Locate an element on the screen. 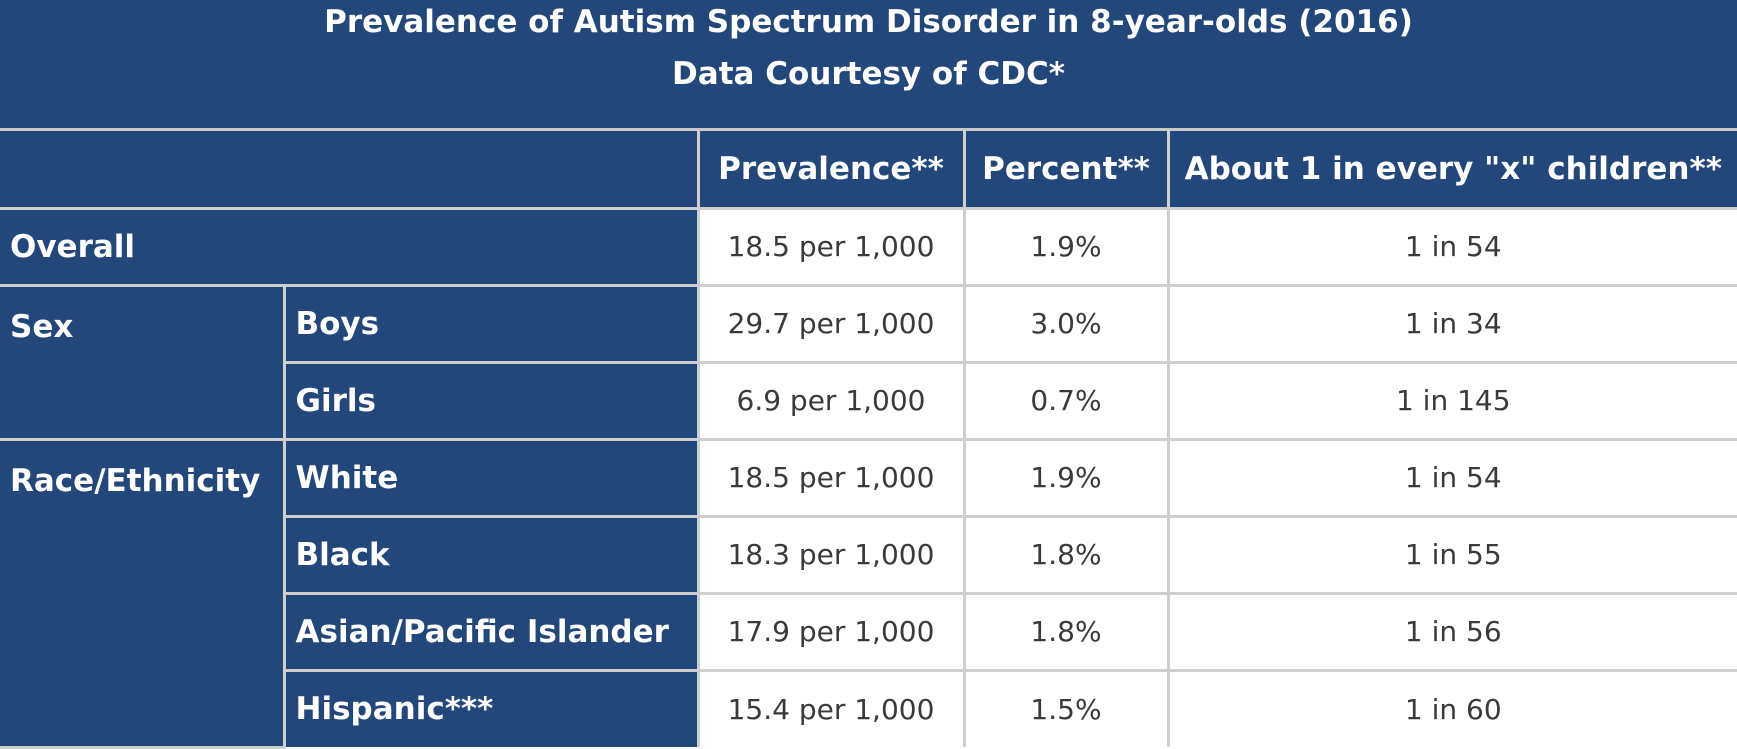 The image size is (1737, 749). header-percent: Percent** is located at coordinates (1066, 170).